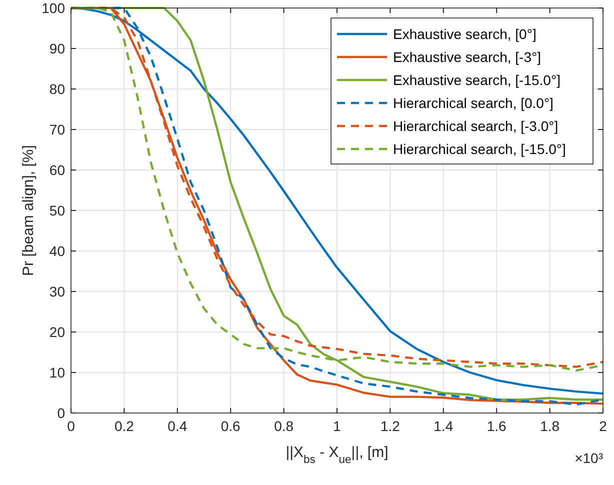 The height and width of the screenshot is (485, 614). What do you see at coordinates (473, 103) in the screenshot?
I see `legend-label: Hierarchical search, [0.0°]` at bounding box center [473, 103].